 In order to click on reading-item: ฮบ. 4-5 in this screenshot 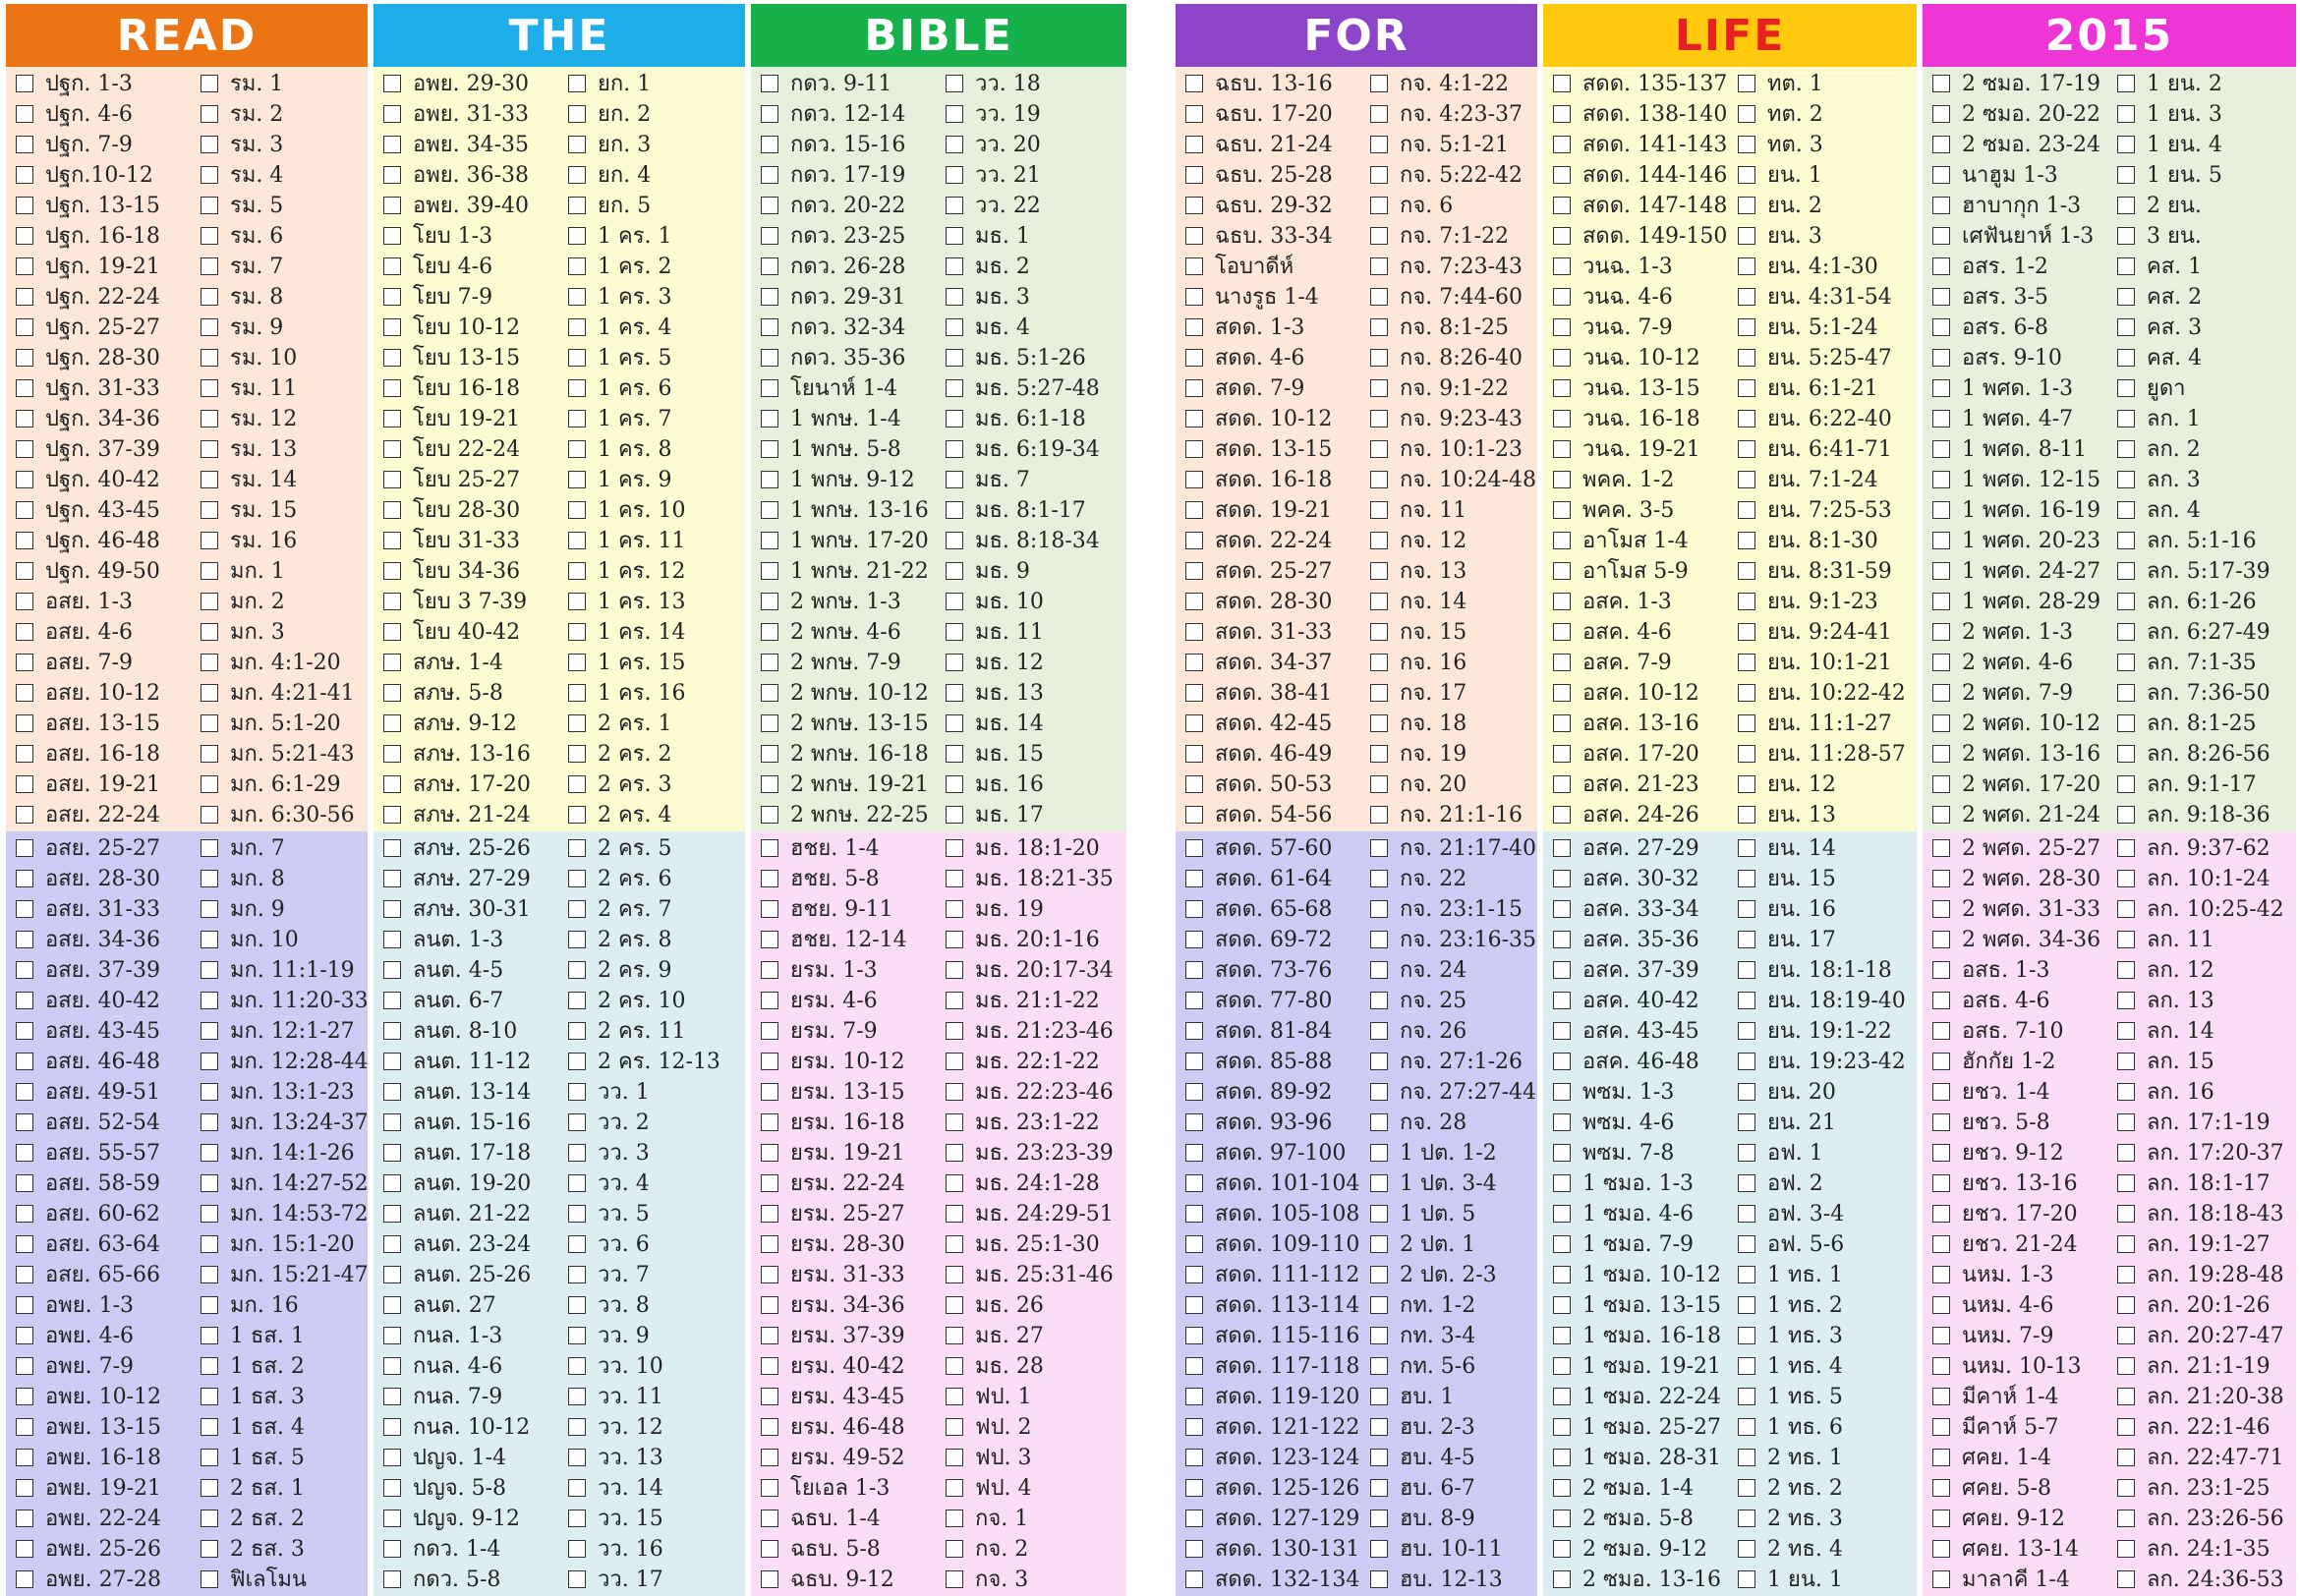, I will do `click(1418, 1457)`.